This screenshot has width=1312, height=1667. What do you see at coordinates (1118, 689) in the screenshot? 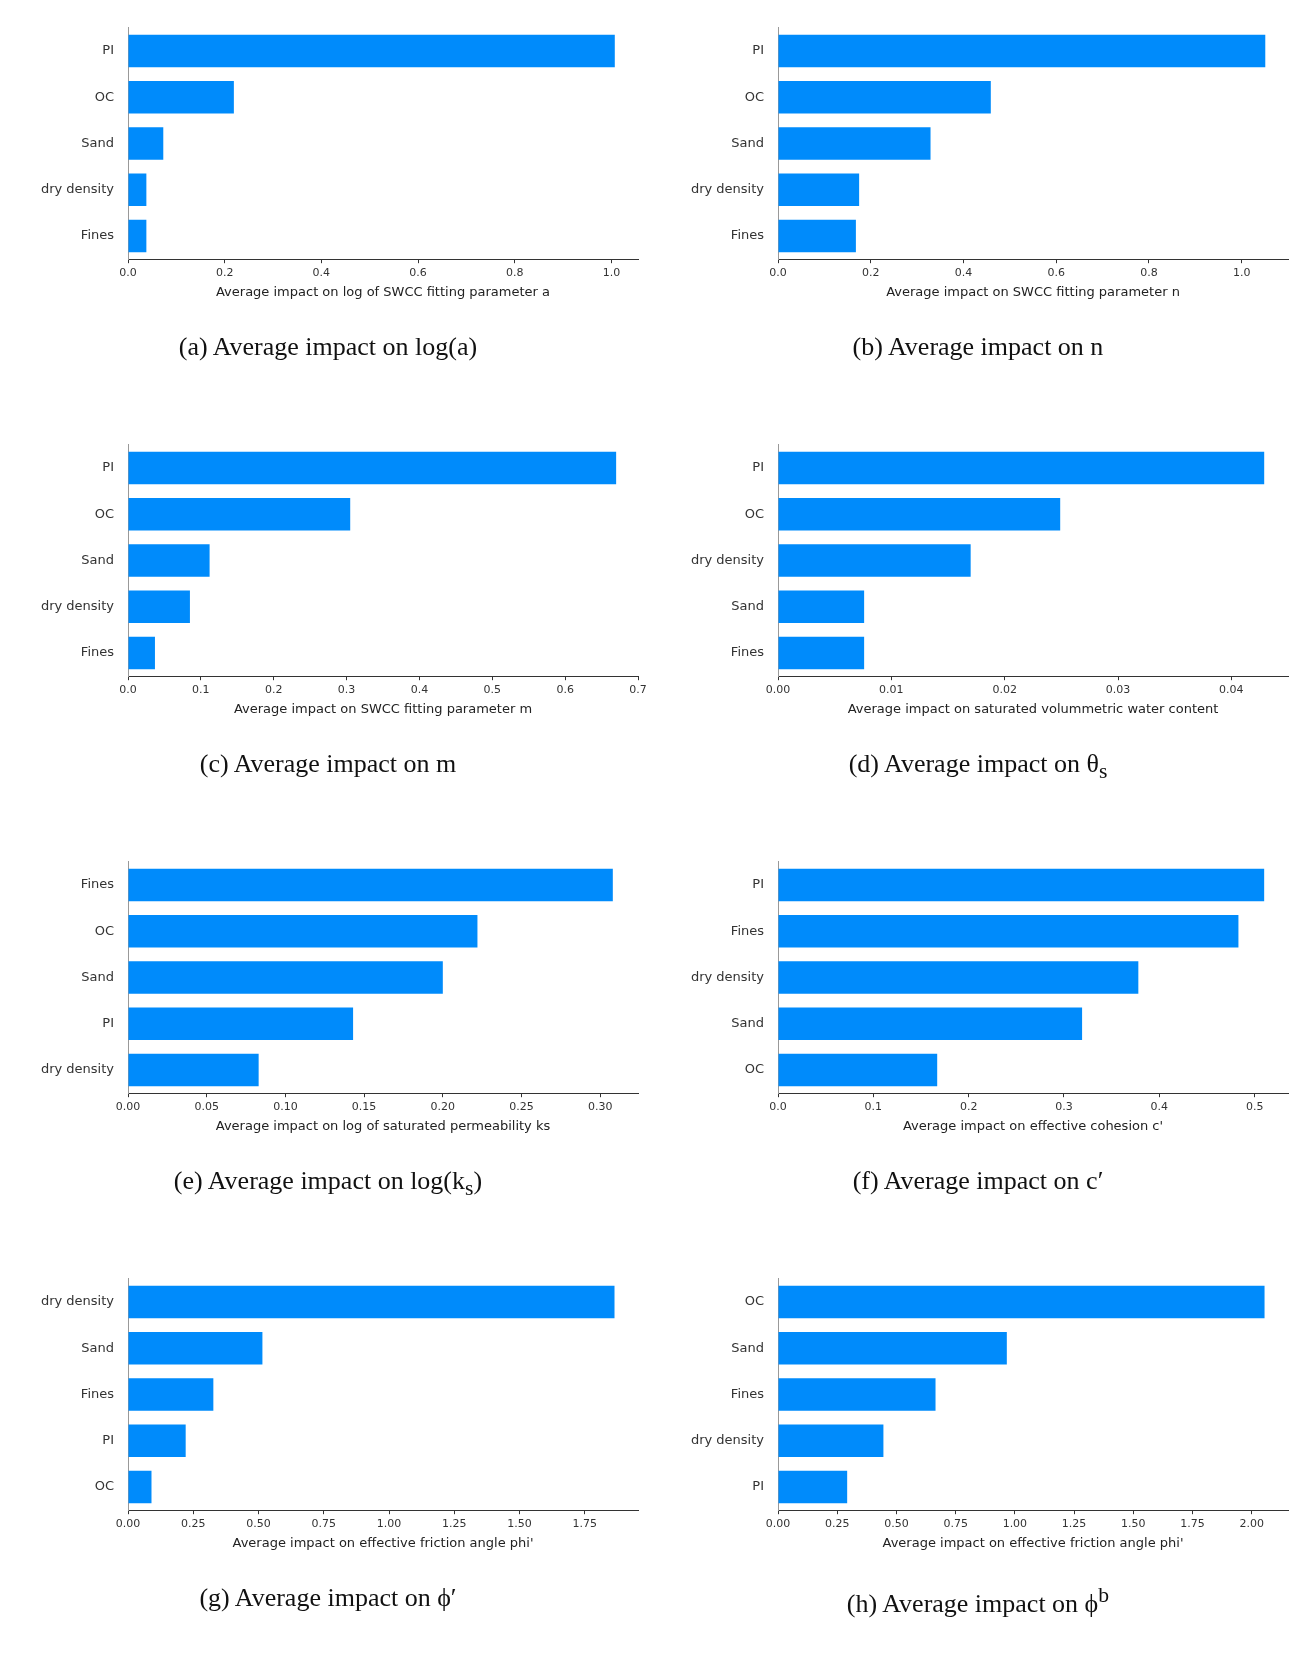
I see `x-tick-label: 0.03` at bounding box center [1118, 689].